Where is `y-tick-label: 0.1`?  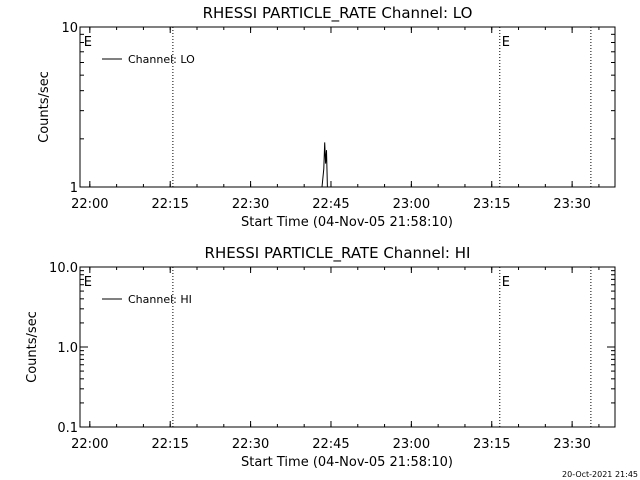
y-tick-label: 0.1 is located at coordinates (67, 428).